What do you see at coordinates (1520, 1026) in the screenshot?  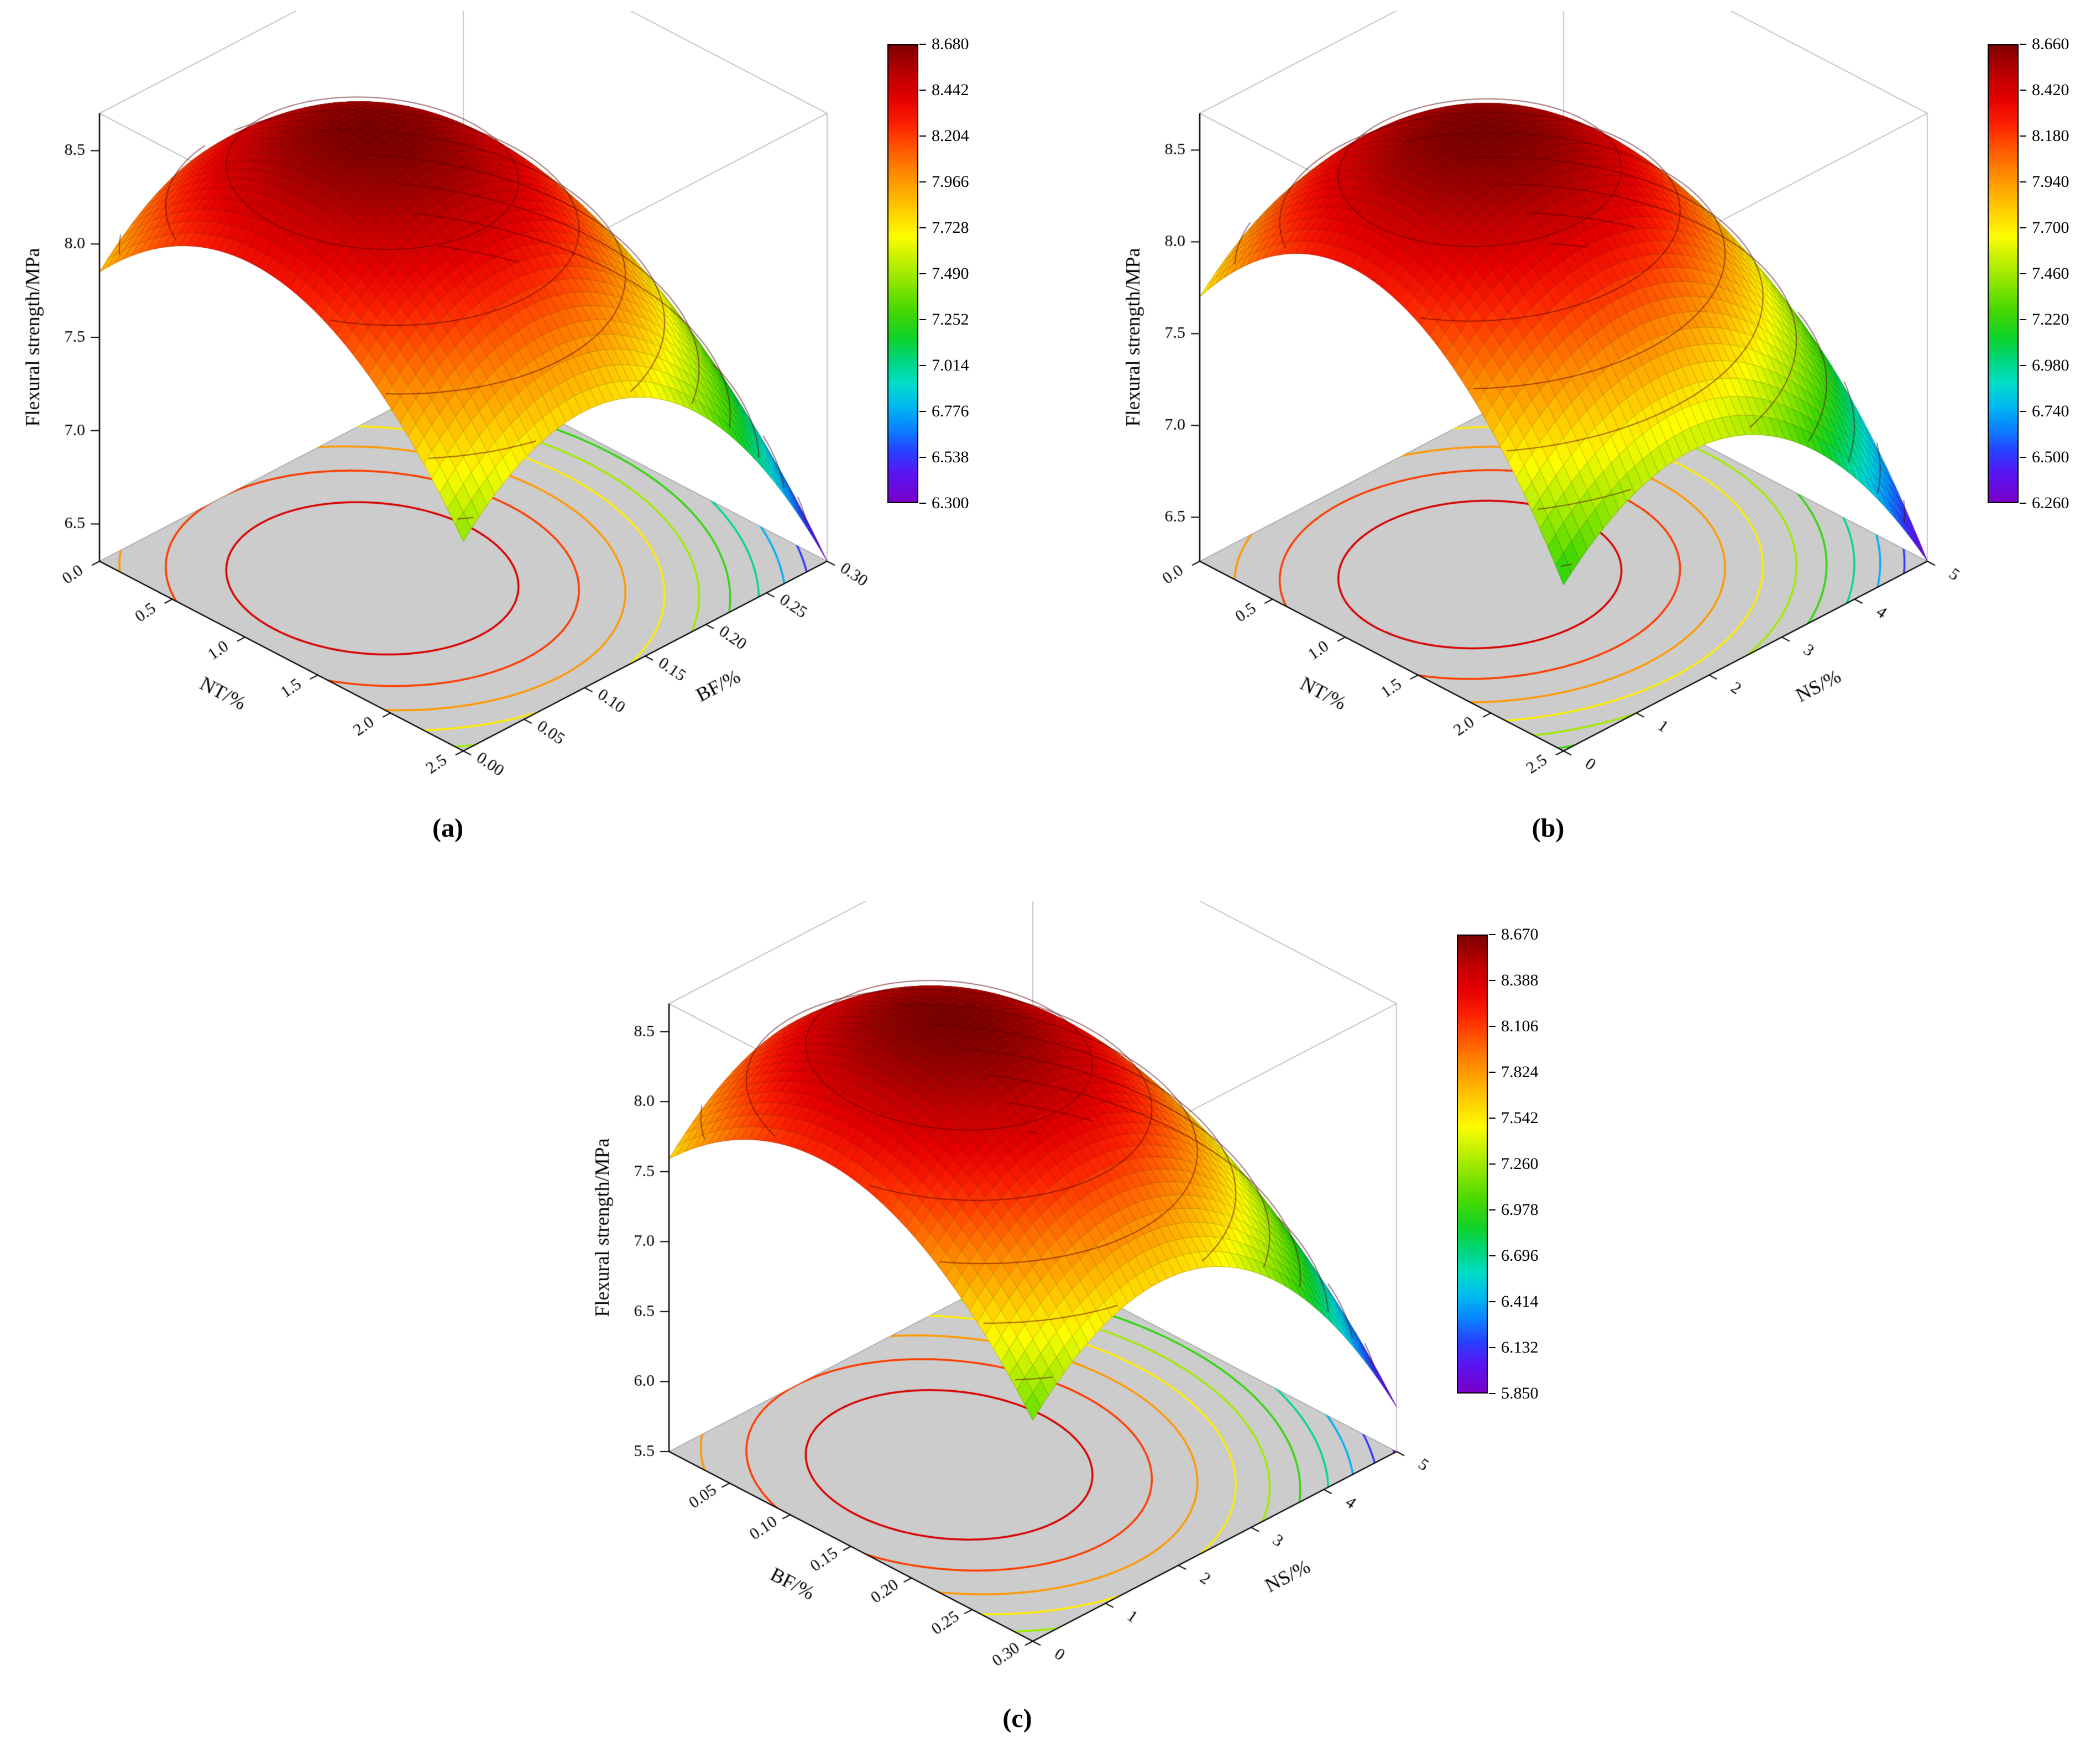 I see `colorbar-tick-label: 8.106` at bounding box center [1520, 1026].